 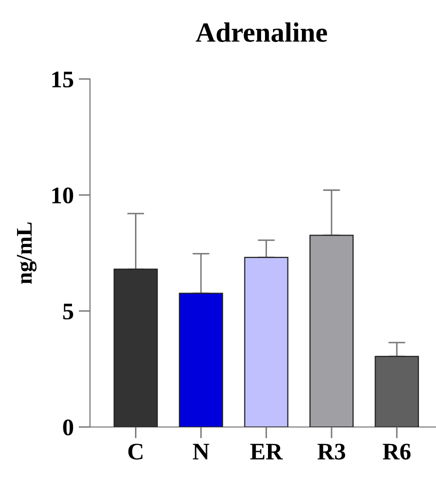 What do you see at coordinates (261, 32) in the screenshot?
I see `chart-title: Adrenaline` at bounding box center [261, 32].